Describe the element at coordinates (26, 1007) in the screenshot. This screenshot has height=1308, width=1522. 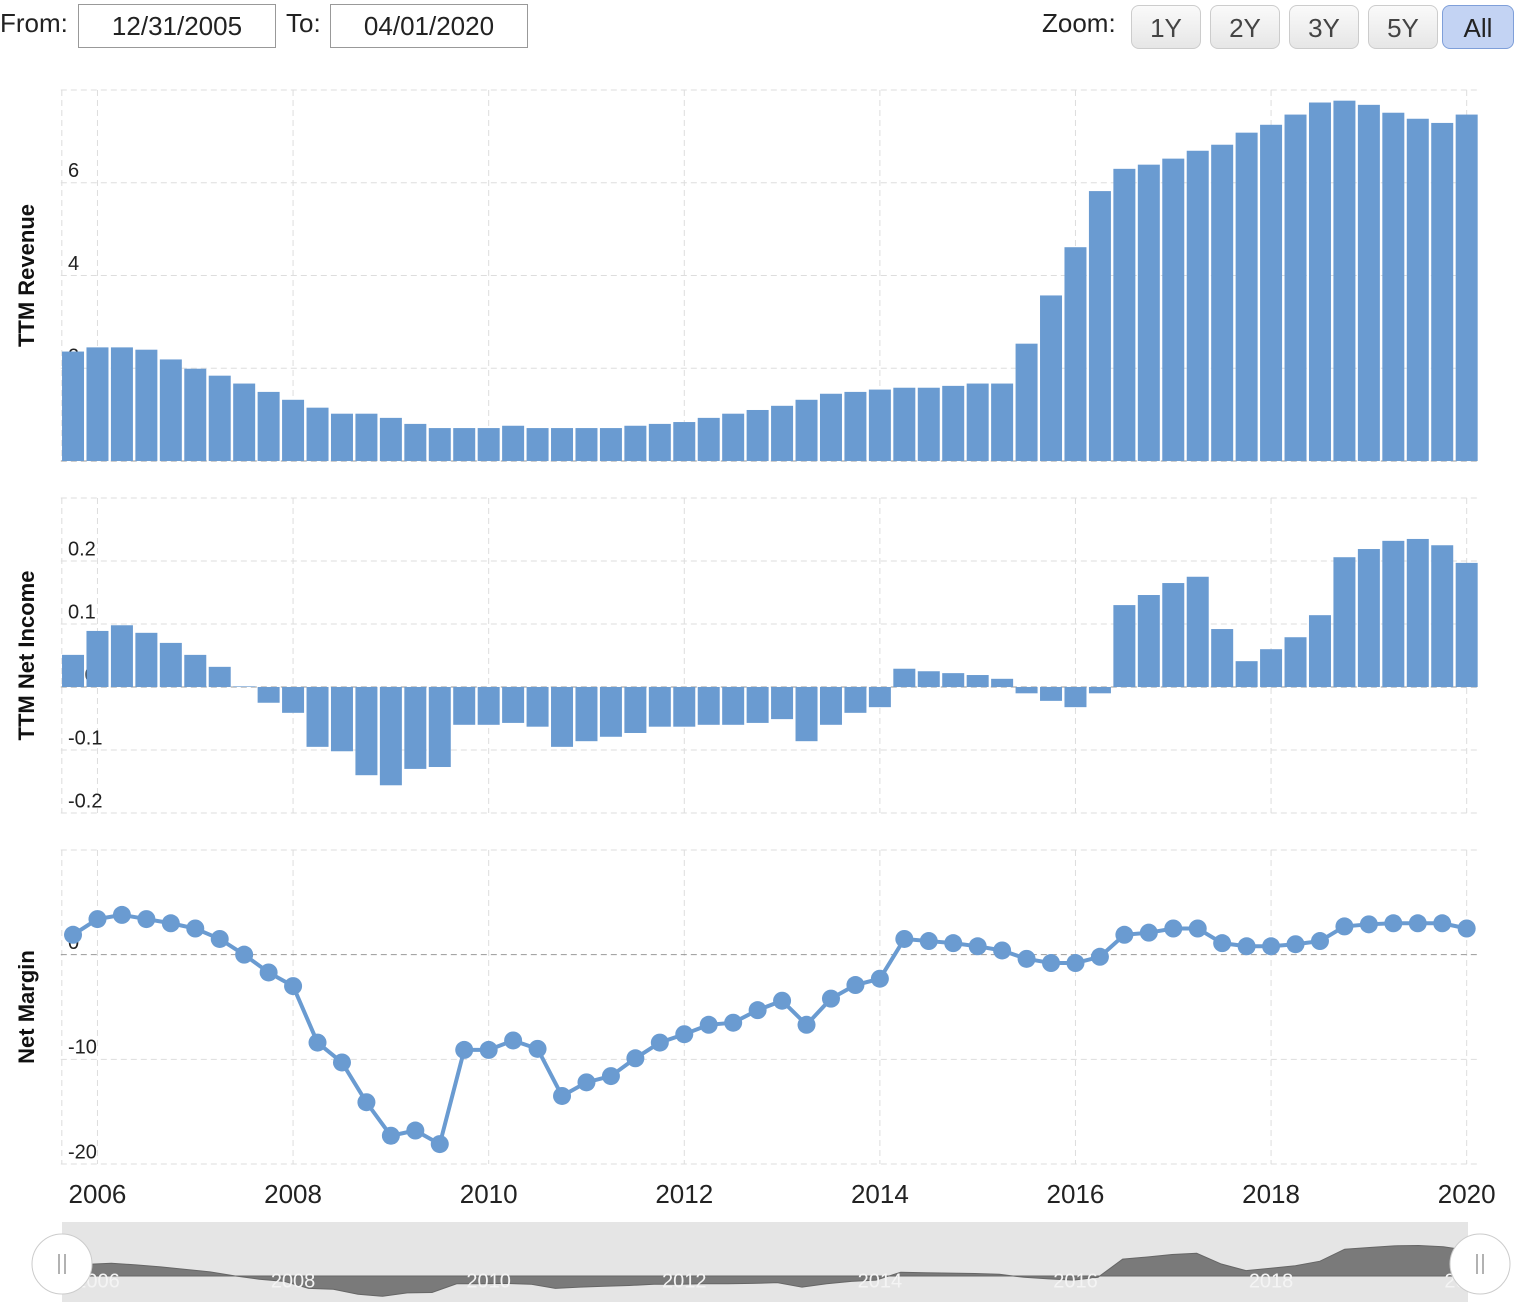
I see `y-axis-title: Net Margin` at that location.